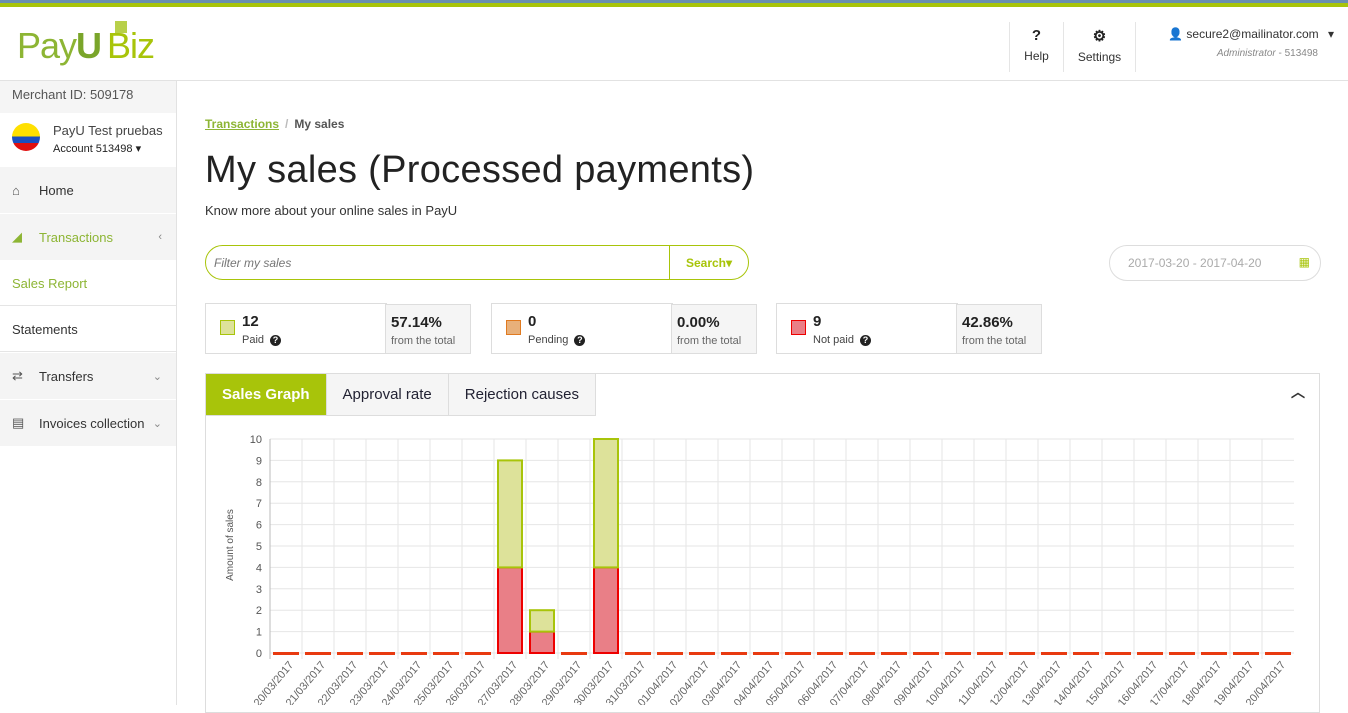 This screenshot has height=713, width=1348. What do you see at coordinates (160, 237) in the screenshot?
I see `chevron-left-icon: ‹` at bounding box center [160, 237].